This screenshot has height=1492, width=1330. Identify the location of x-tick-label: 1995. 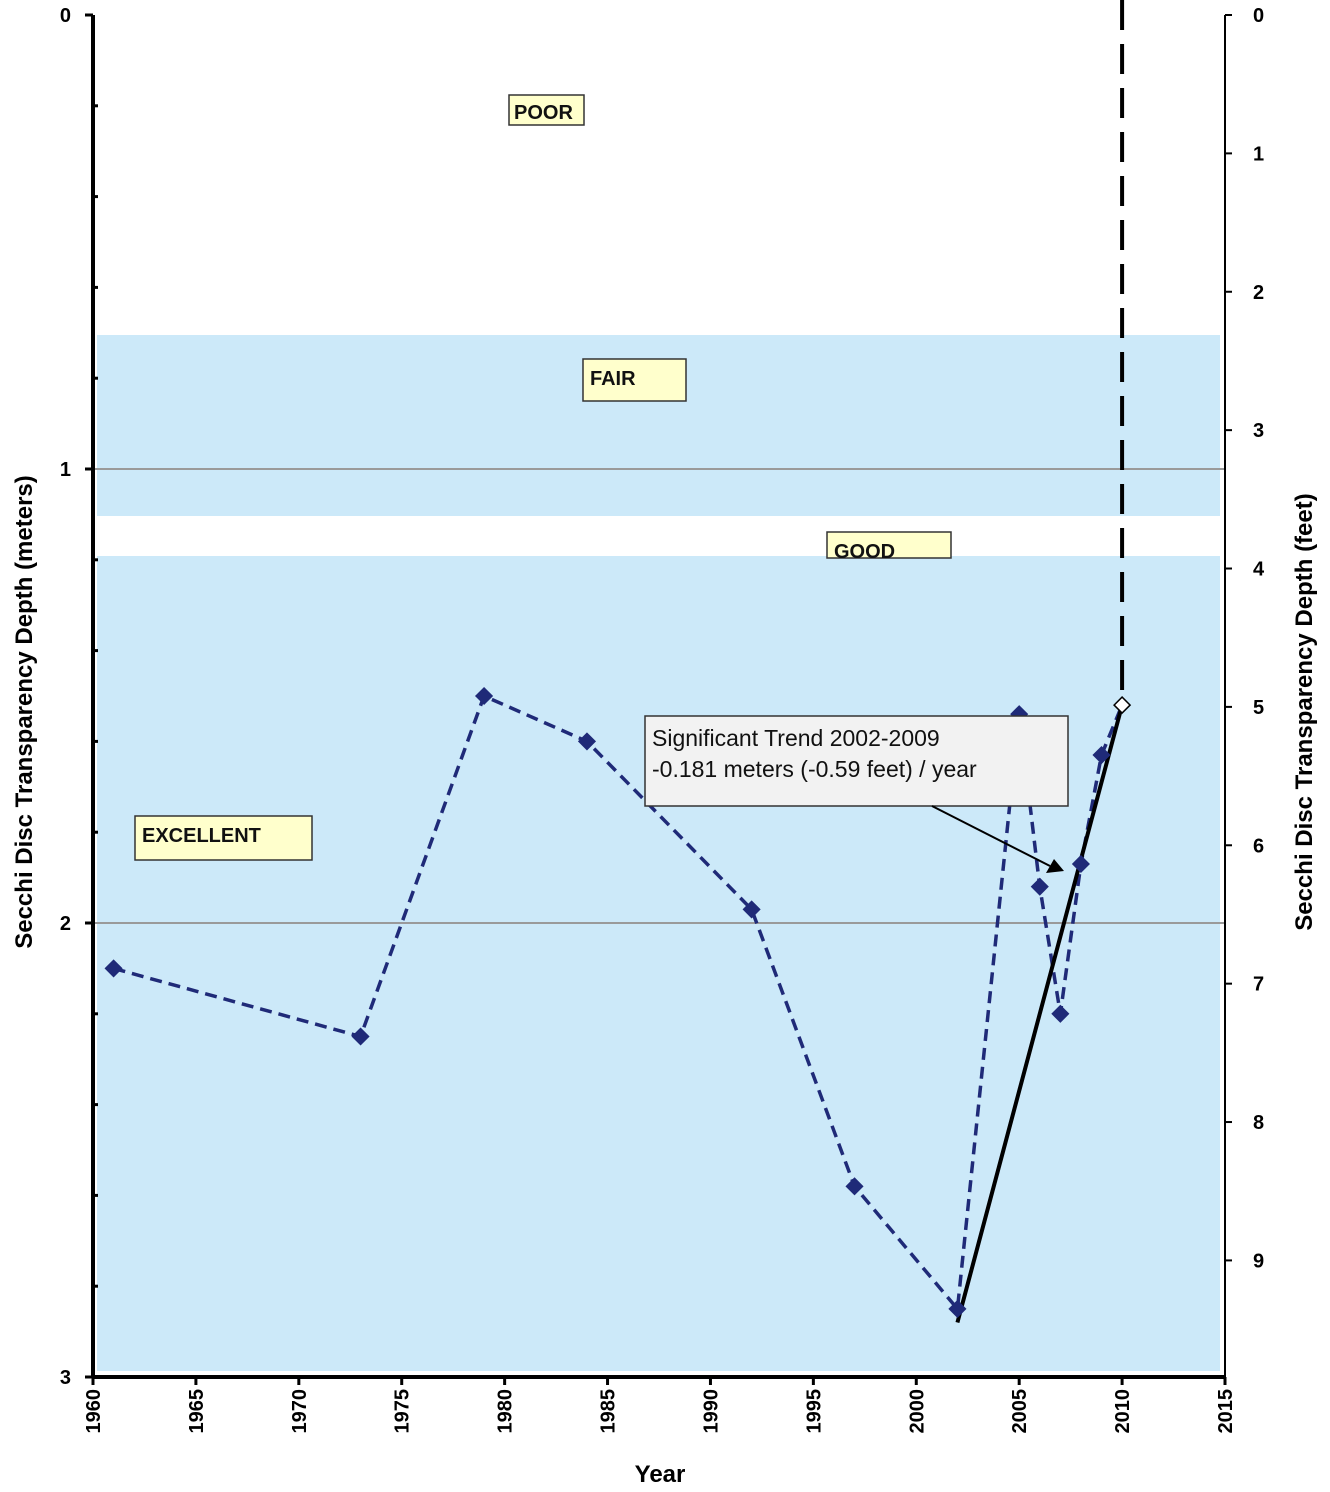
(814, 1411).